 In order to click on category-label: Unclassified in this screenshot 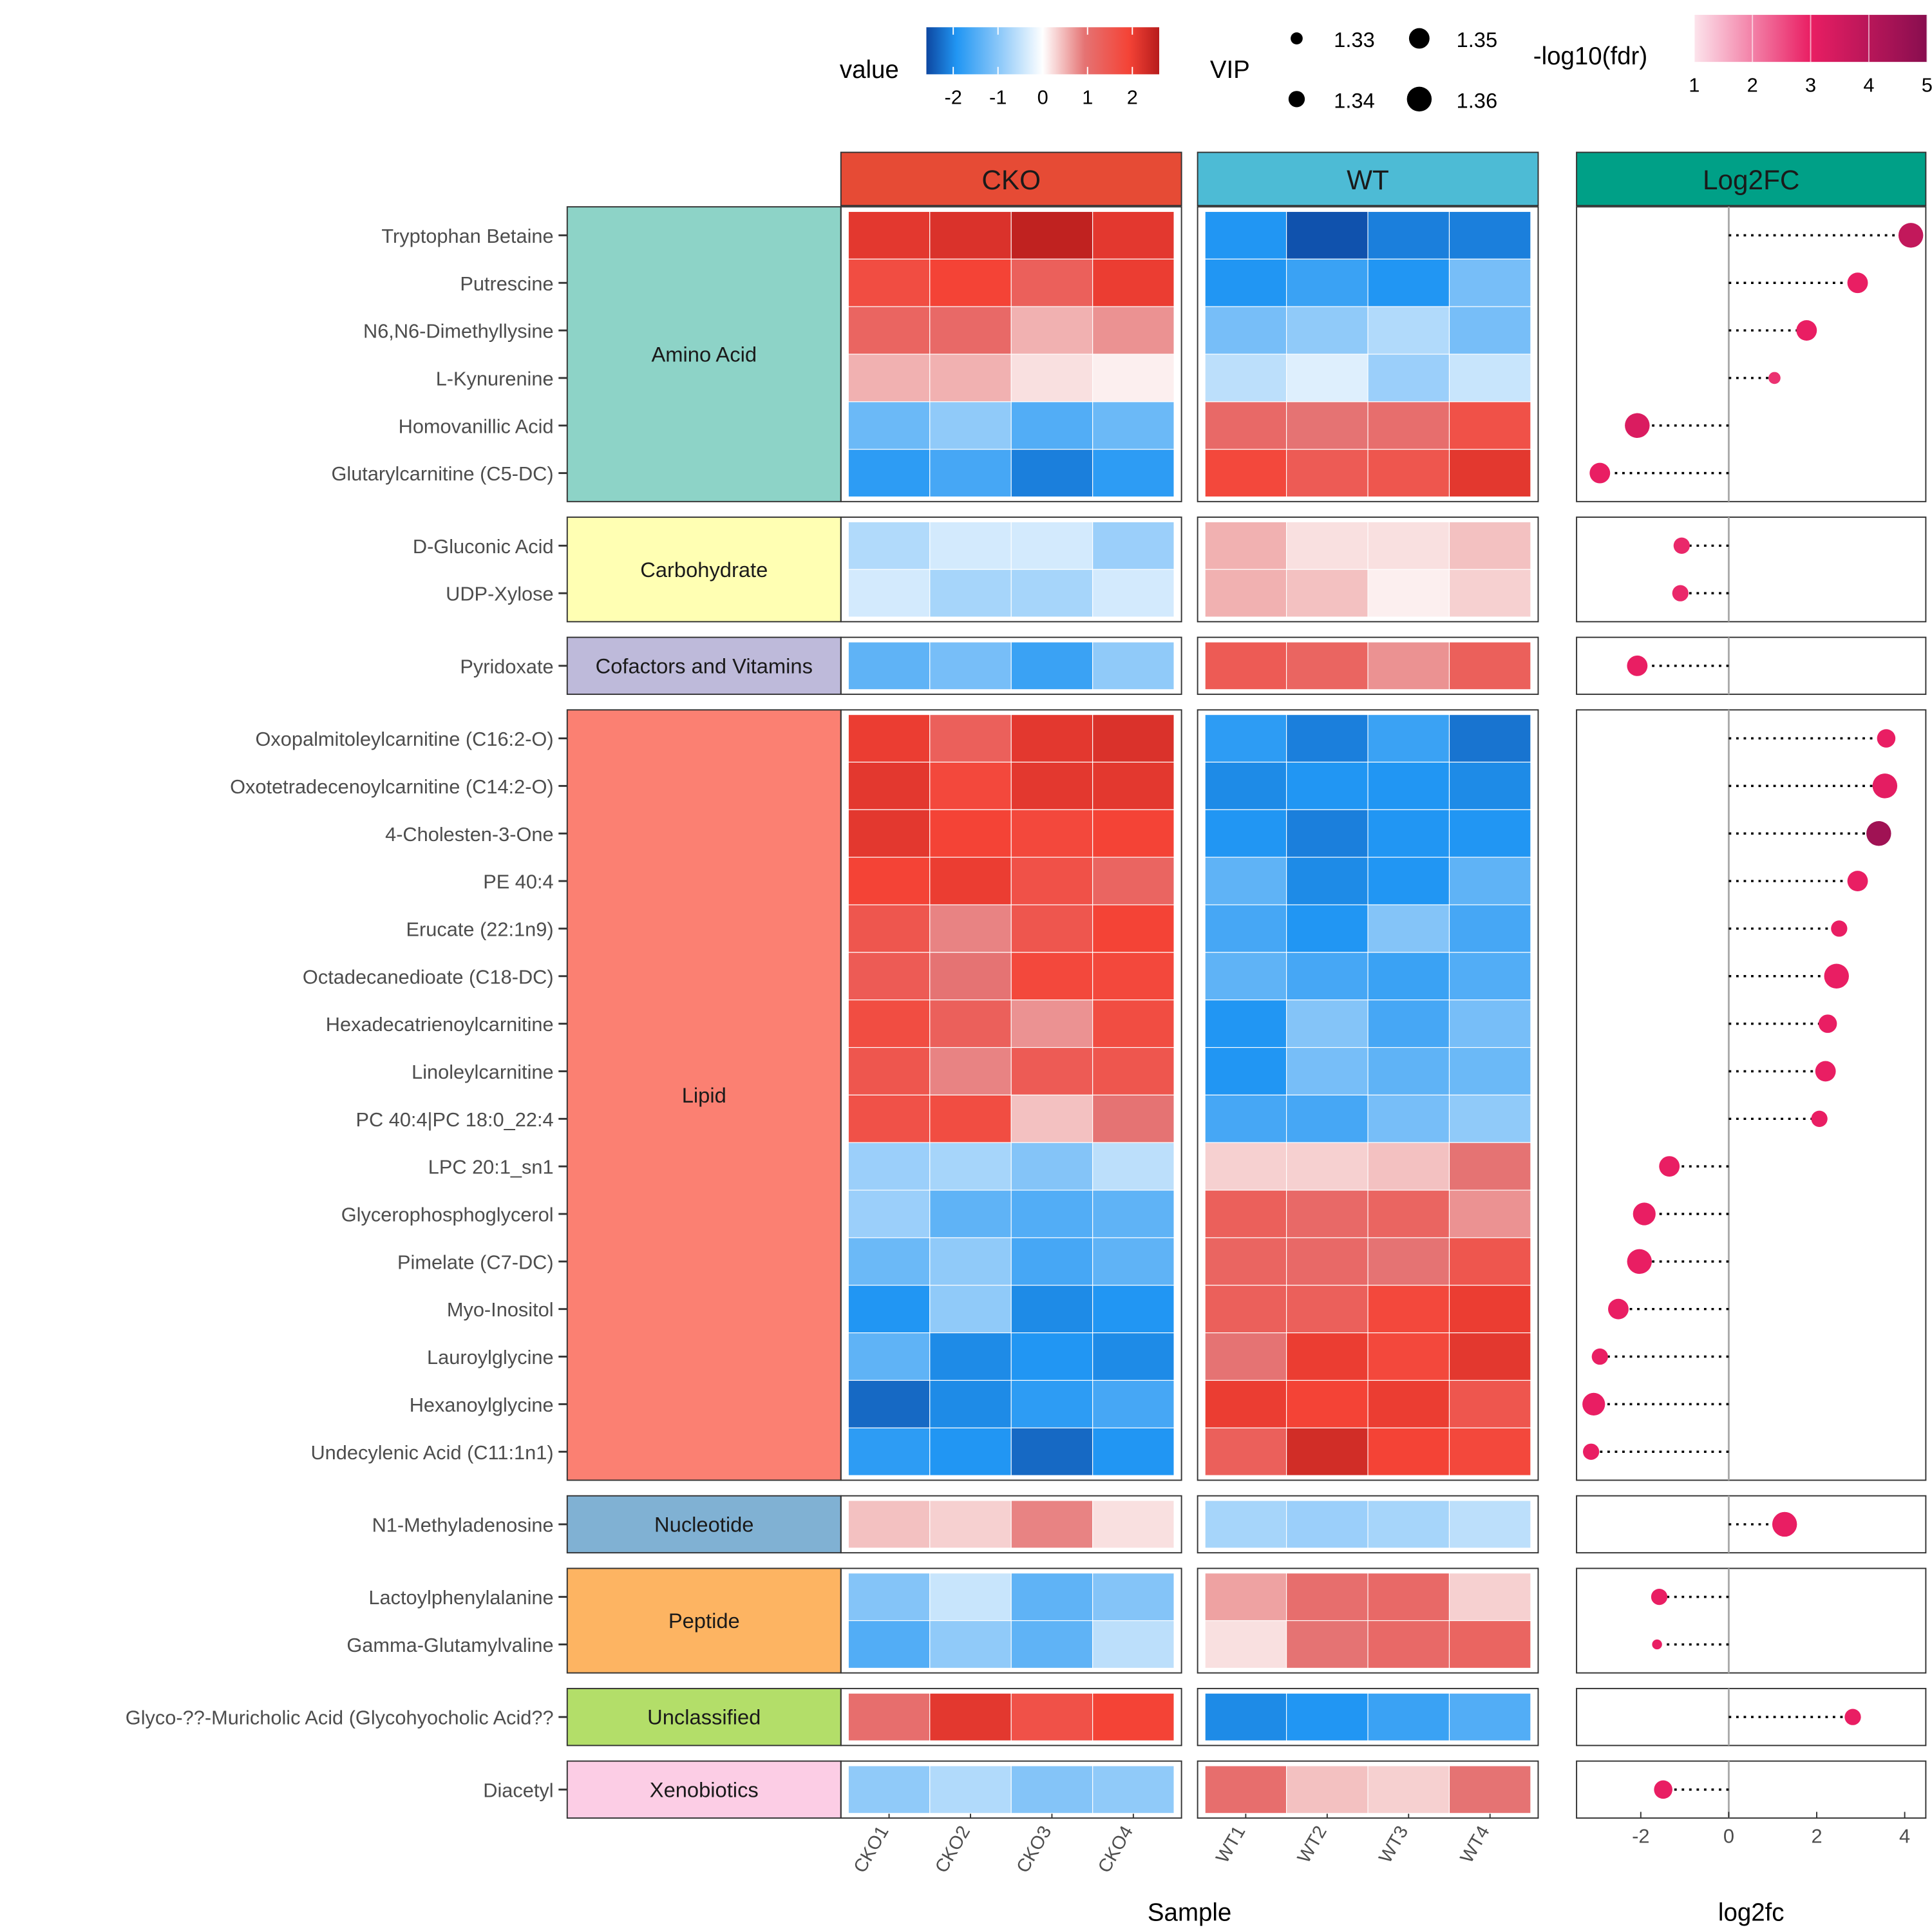, I will do `click(704, 1717)`.